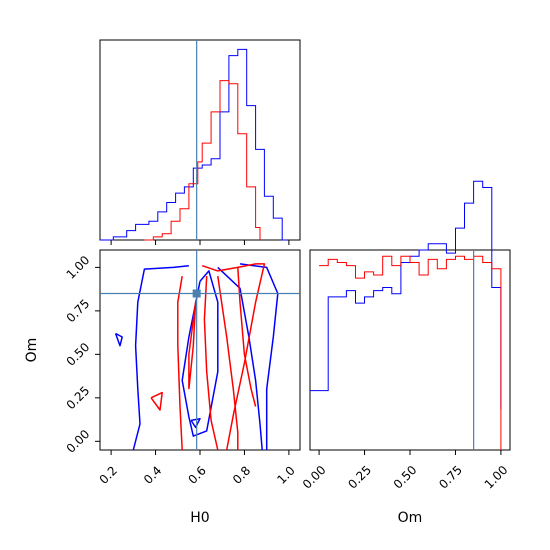 The image size is (550, 550). I want to click on om-x-tick-label: 0.25, so click(359, 477).